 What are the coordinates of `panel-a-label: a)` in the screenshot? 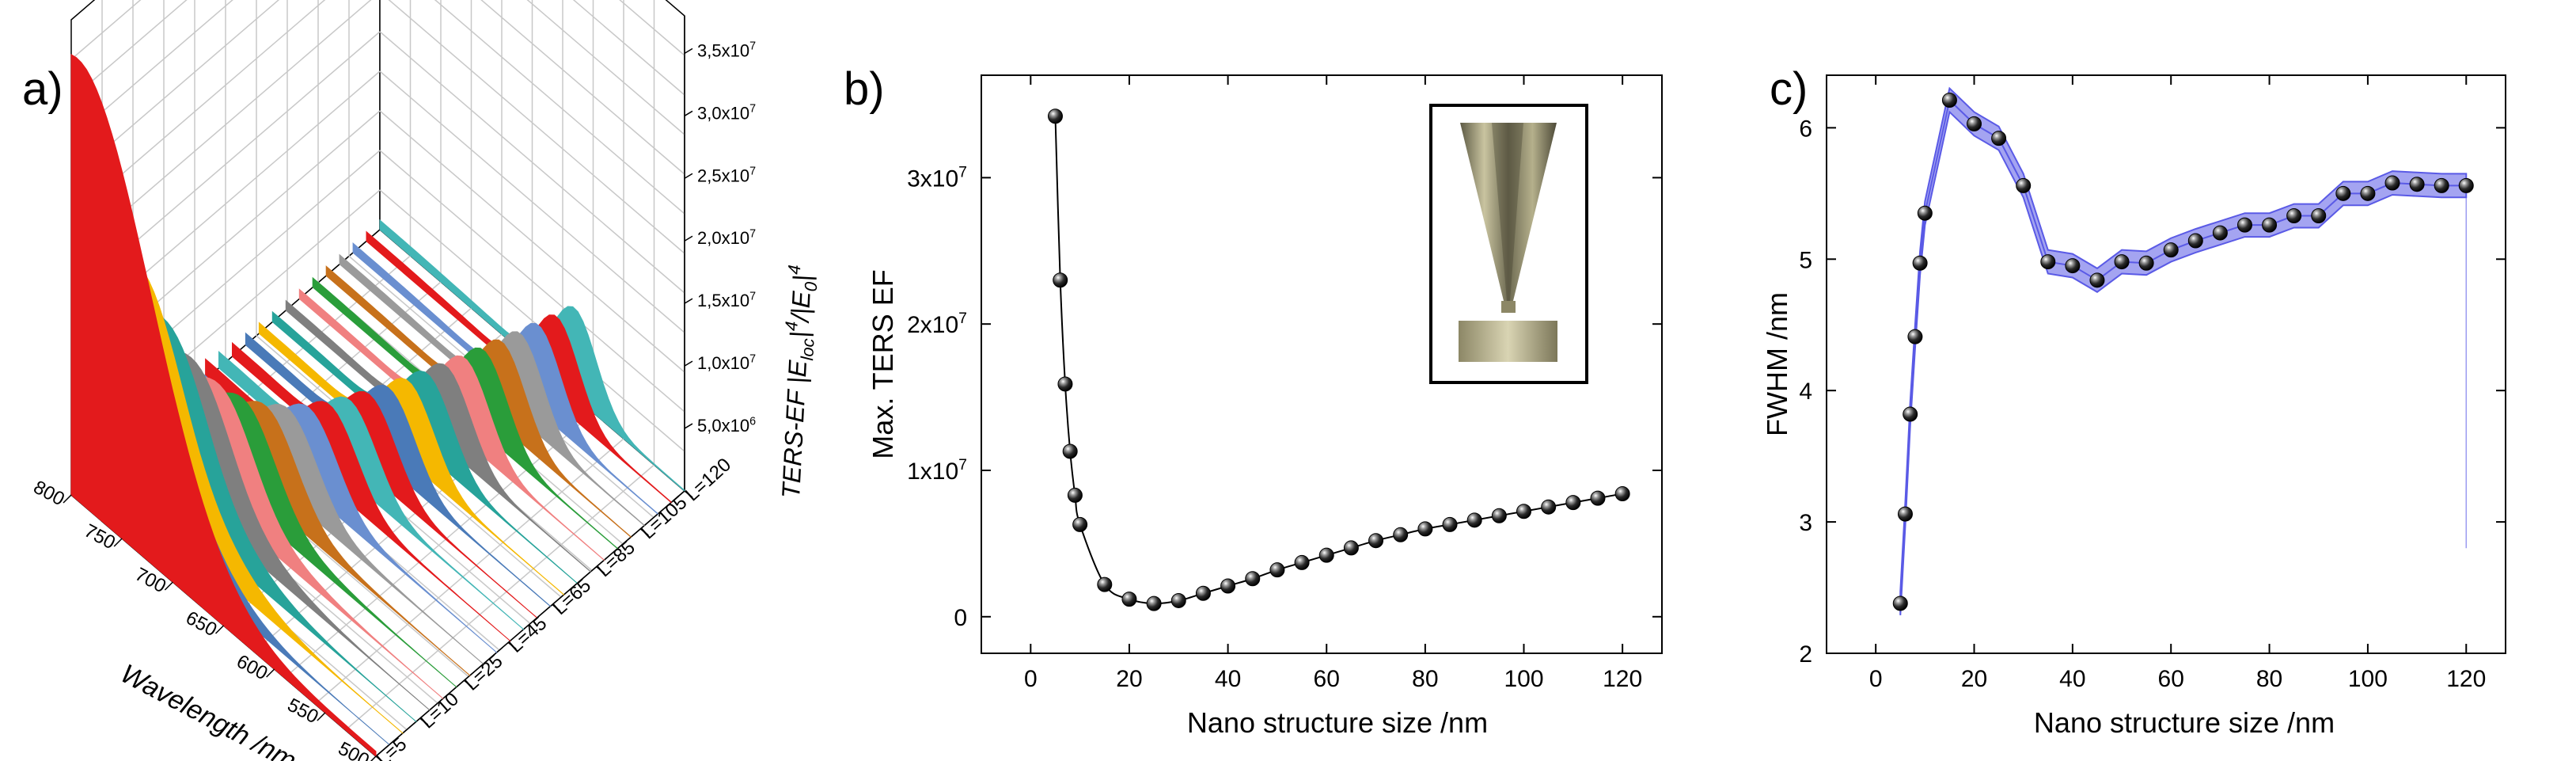 It's located at (42, 89).